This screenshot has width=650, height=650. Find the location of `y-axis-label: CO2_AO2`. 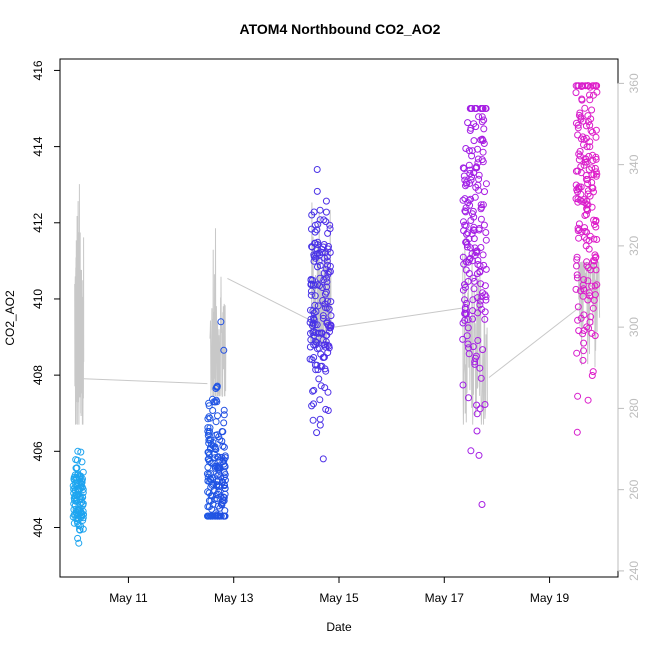

y-axis-label: CO2_AO2 is located at coordinates (10, 318).